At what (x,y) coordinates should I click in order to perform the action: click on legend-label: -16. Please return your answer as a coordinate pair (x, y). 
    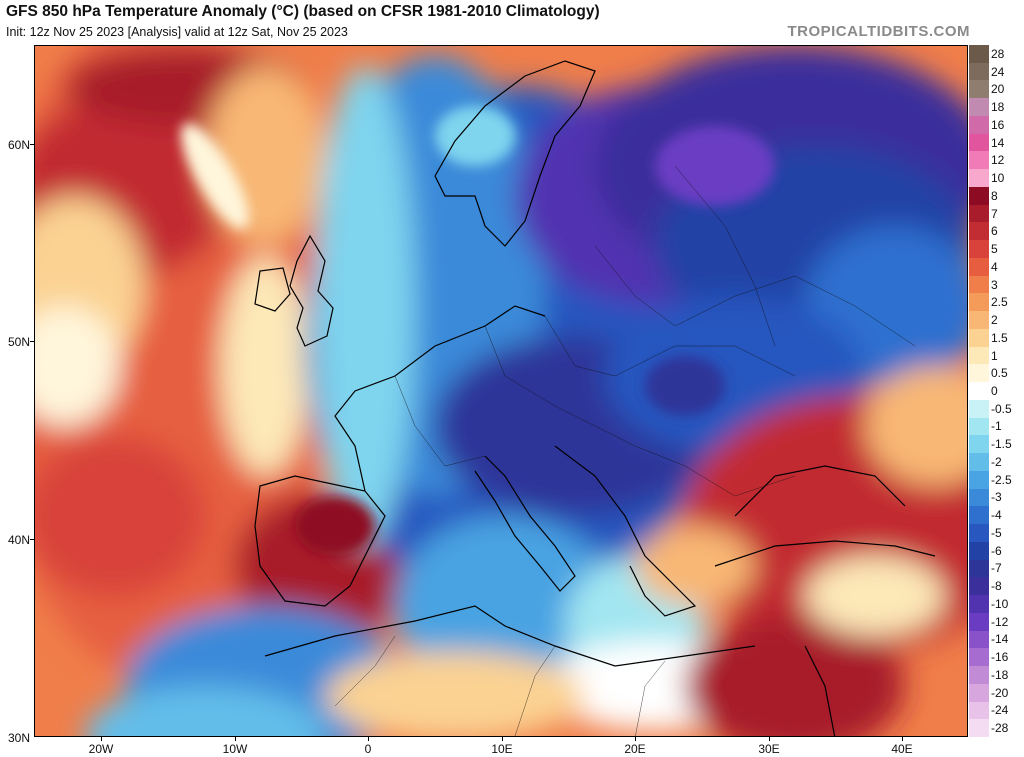
    Looking at the image, I should click on (1000, 657).